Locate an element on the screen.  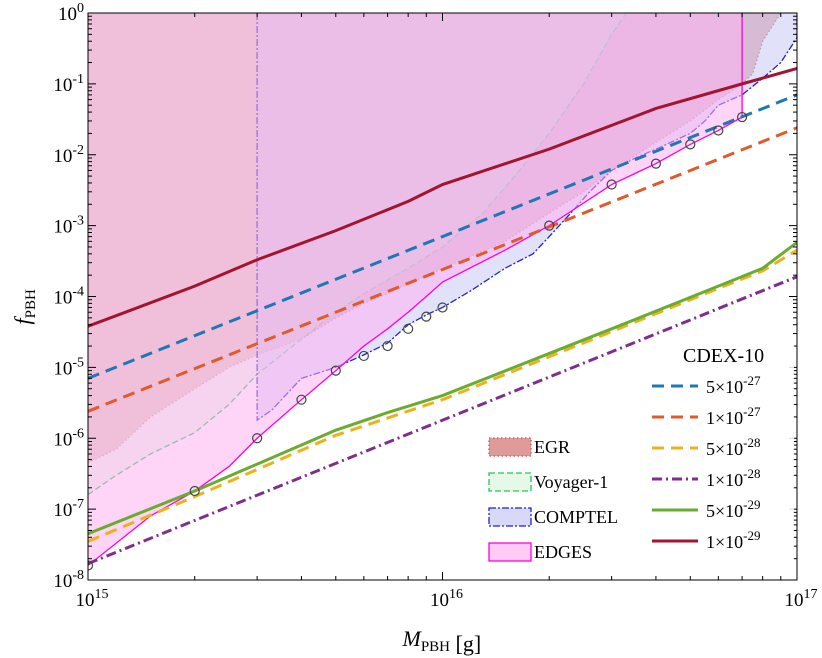
x-tick-label: 1017 is located at coordinates (801, 599).